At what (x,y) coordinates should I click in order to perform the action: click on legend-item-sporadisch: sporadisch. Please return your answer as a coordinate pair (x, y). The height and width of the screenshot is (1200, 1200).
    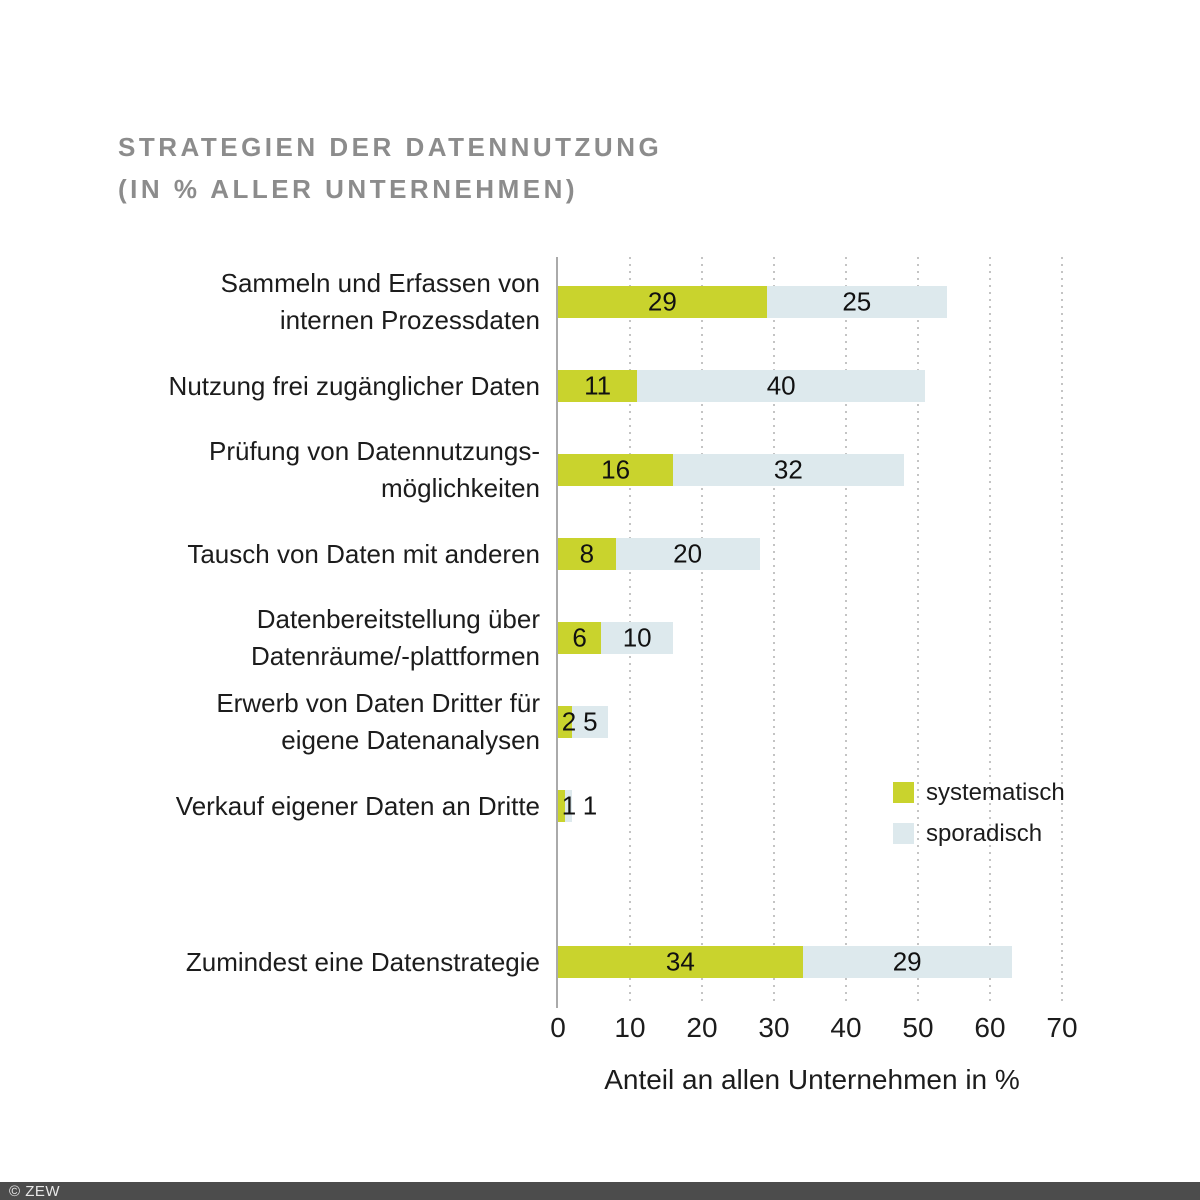
    Looking at the image, I should click on (979, 833).